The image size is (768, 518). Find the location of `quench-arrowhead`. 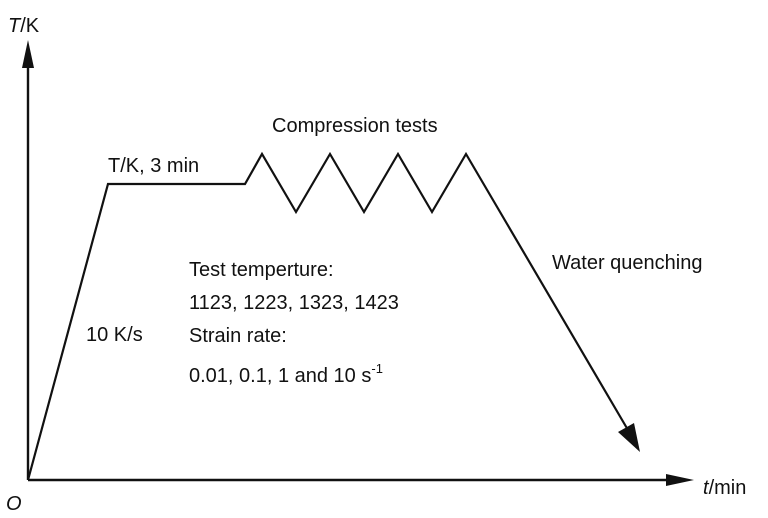

quench-arrowhead is located at coordinates (629, 437).